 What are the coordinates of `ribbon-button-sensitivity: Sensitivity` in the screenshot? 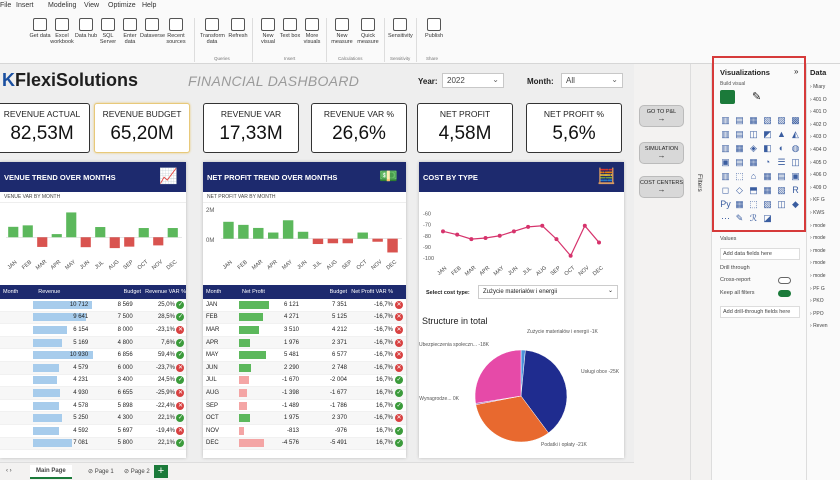 It's located at (400, 28).